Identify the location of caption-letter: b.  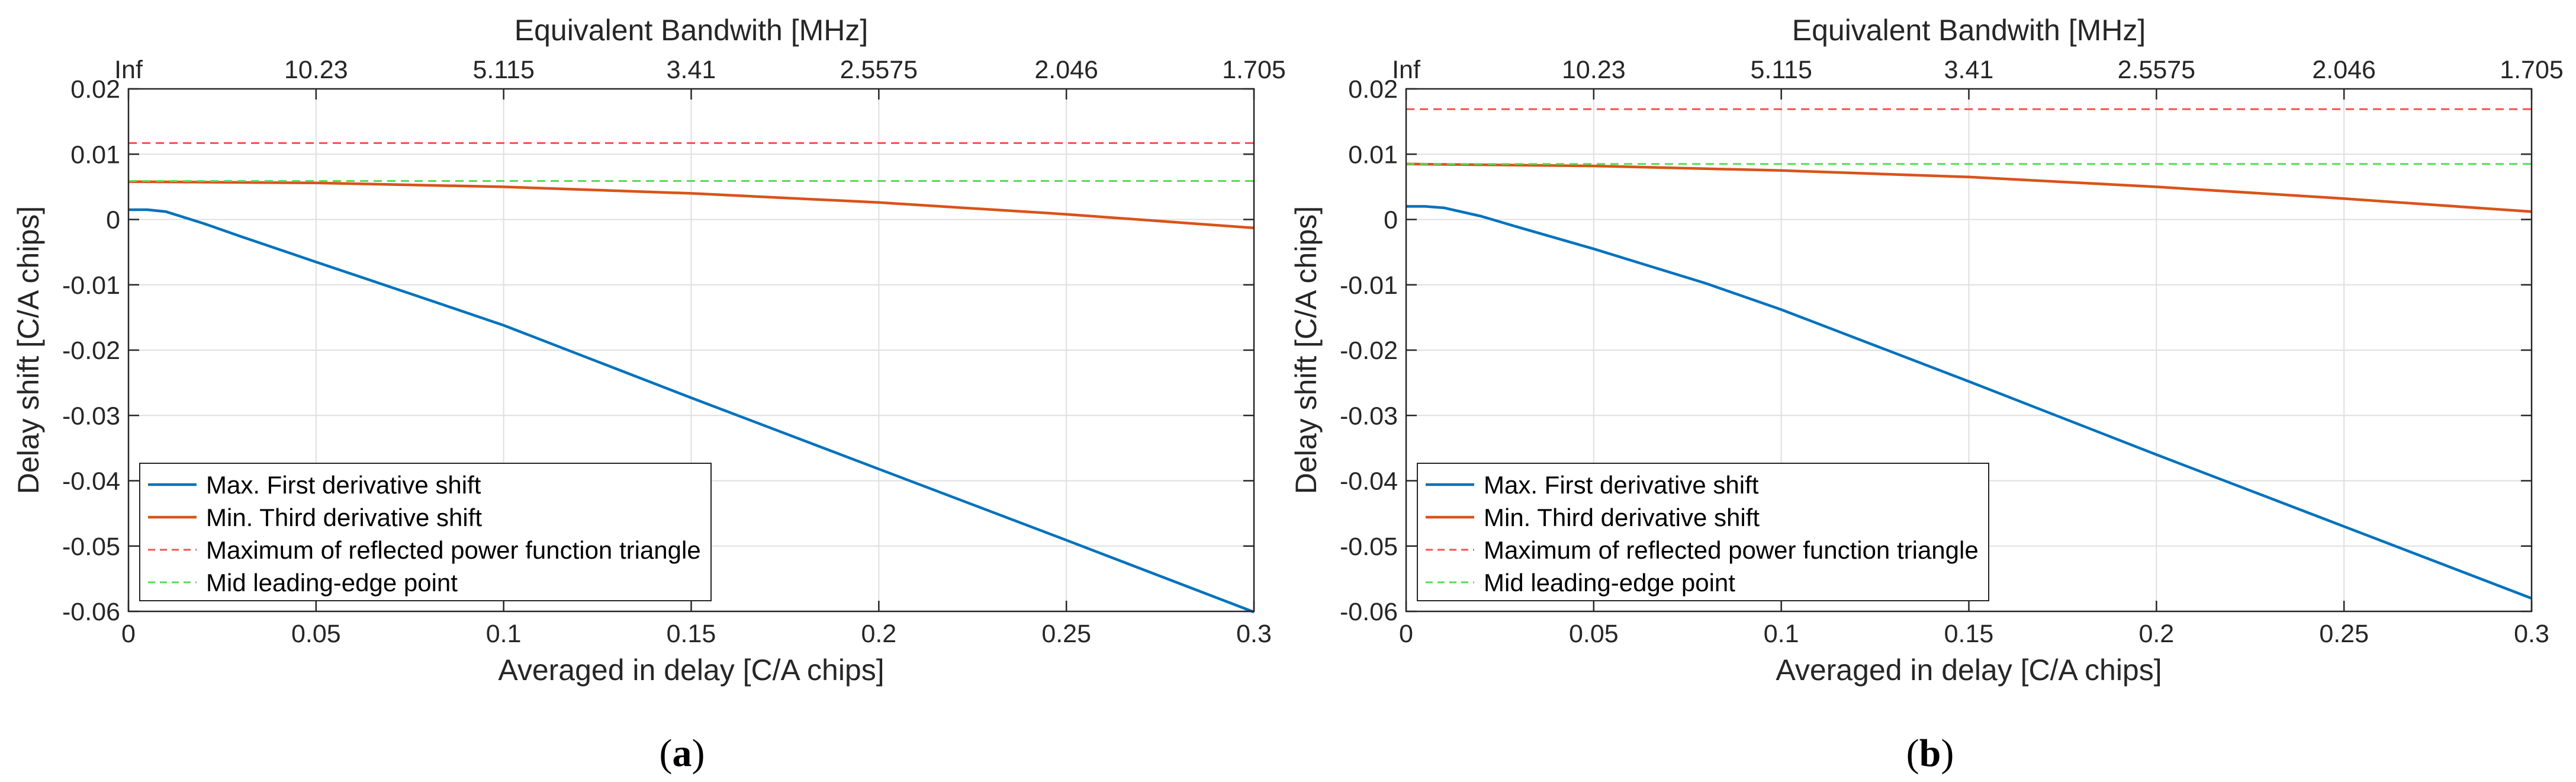
(1930, 753).